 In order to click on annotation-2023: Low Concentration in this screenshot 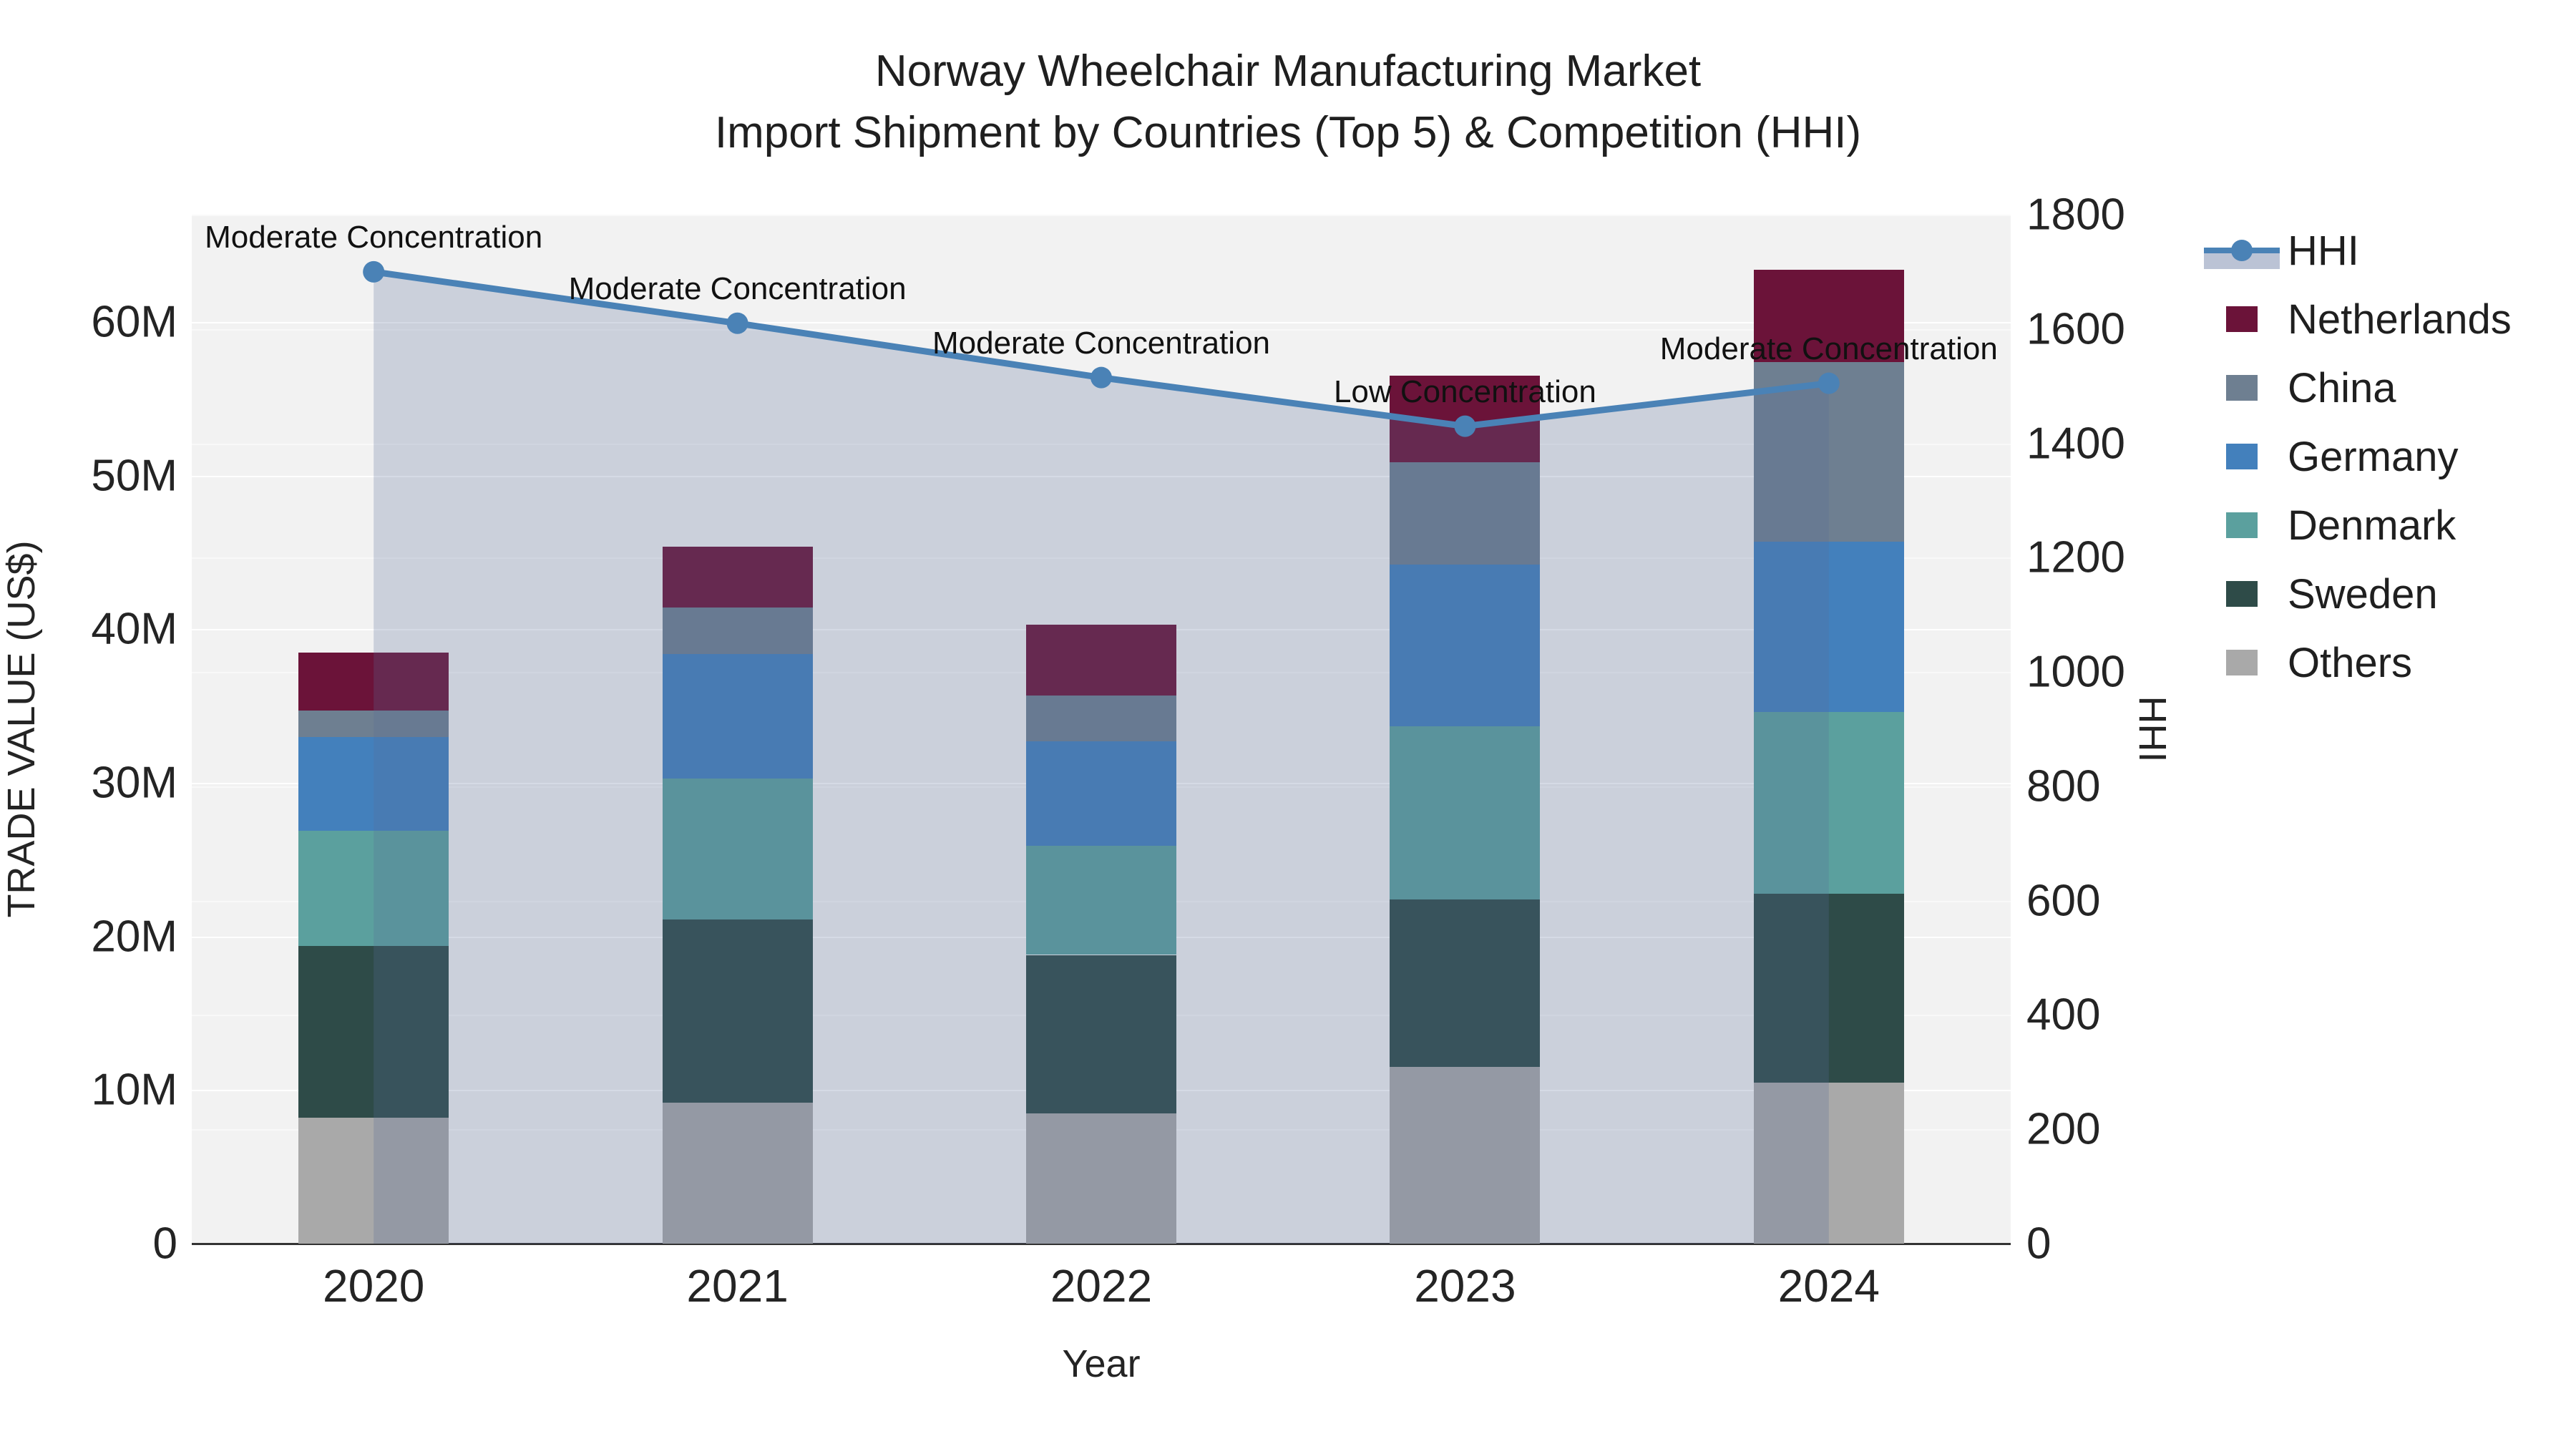, I will do `click(1464, 391)`.